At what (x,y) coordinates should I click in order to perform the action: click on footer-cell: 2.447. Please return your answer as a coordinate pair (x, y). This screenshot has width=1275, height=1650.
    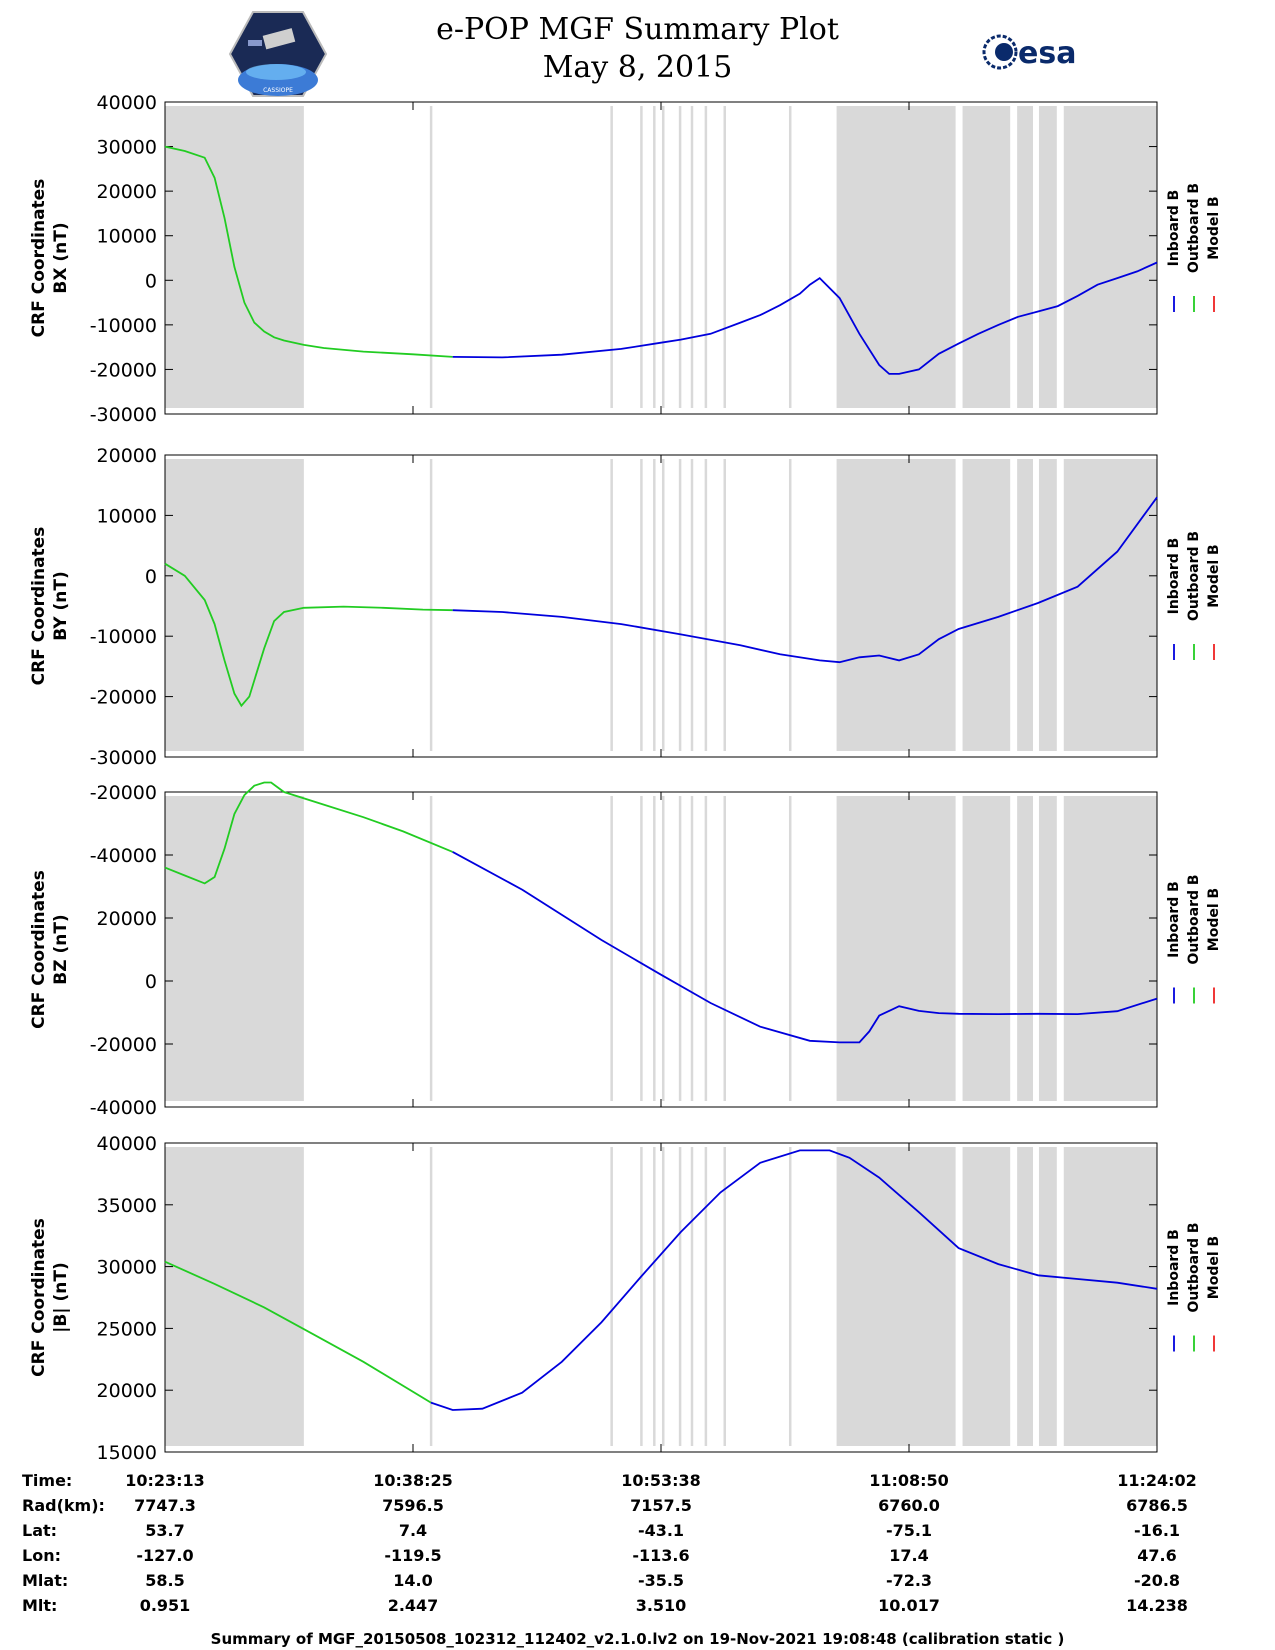
    Looking at the image, I should click on (413, 1605).